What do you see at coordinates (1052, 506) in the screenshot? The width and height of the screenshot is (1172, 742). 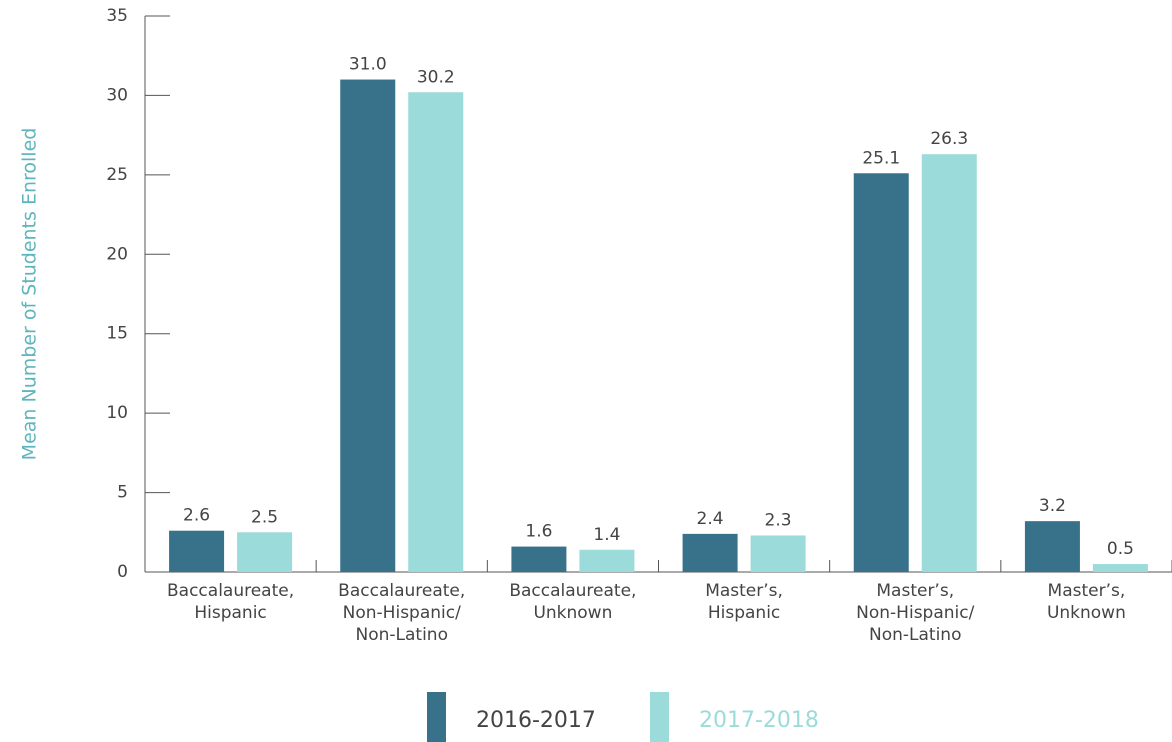 I see `data-label: 3.2` at bounding box center [1052, 506].